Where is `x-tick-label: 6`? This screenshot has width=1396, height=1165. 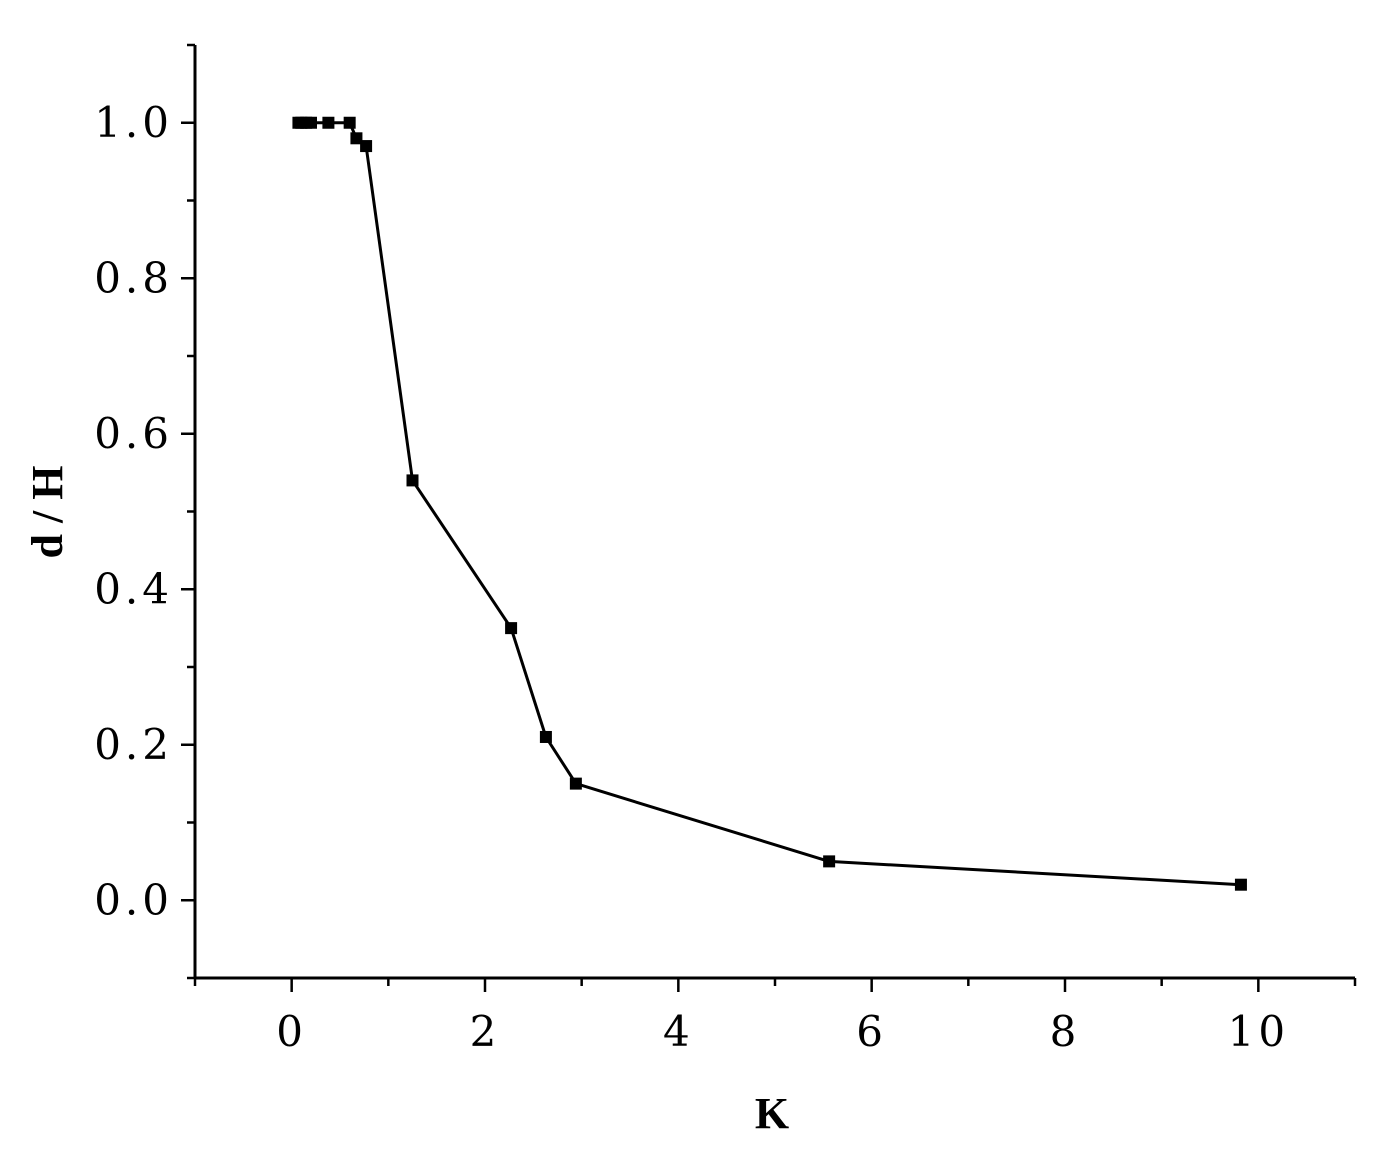 x-tick-label: 6 is located at coordinates (871, 1031).